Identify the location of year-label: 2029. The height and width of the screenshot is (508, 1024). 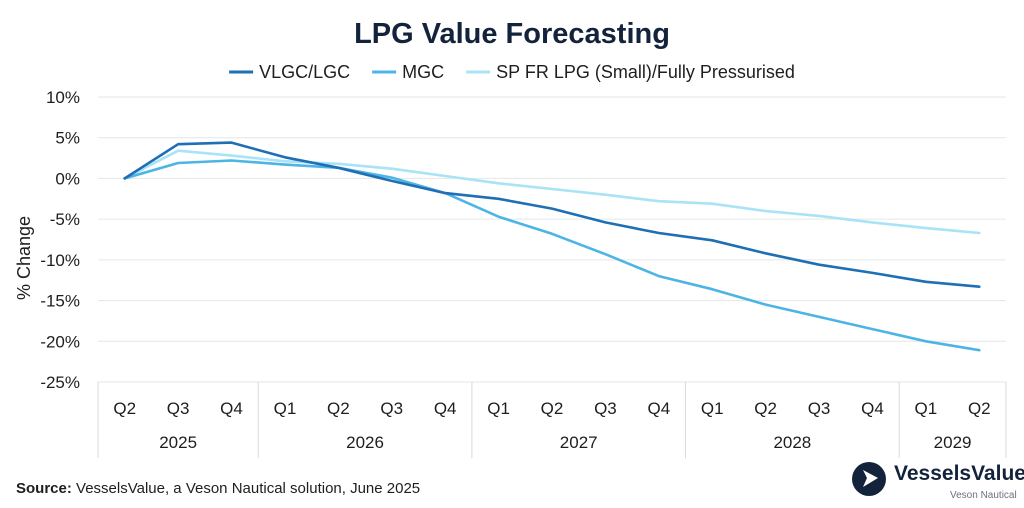
(953, 442).